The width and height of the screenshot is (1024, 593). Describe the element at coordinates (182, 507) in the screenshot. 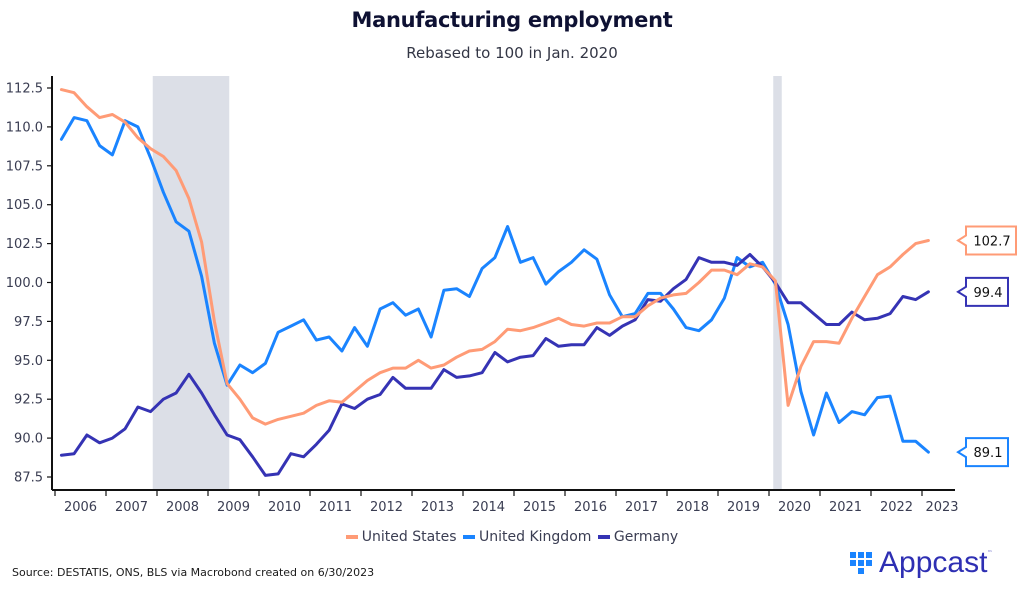

I see `x-tick-label: 2008` at that location.